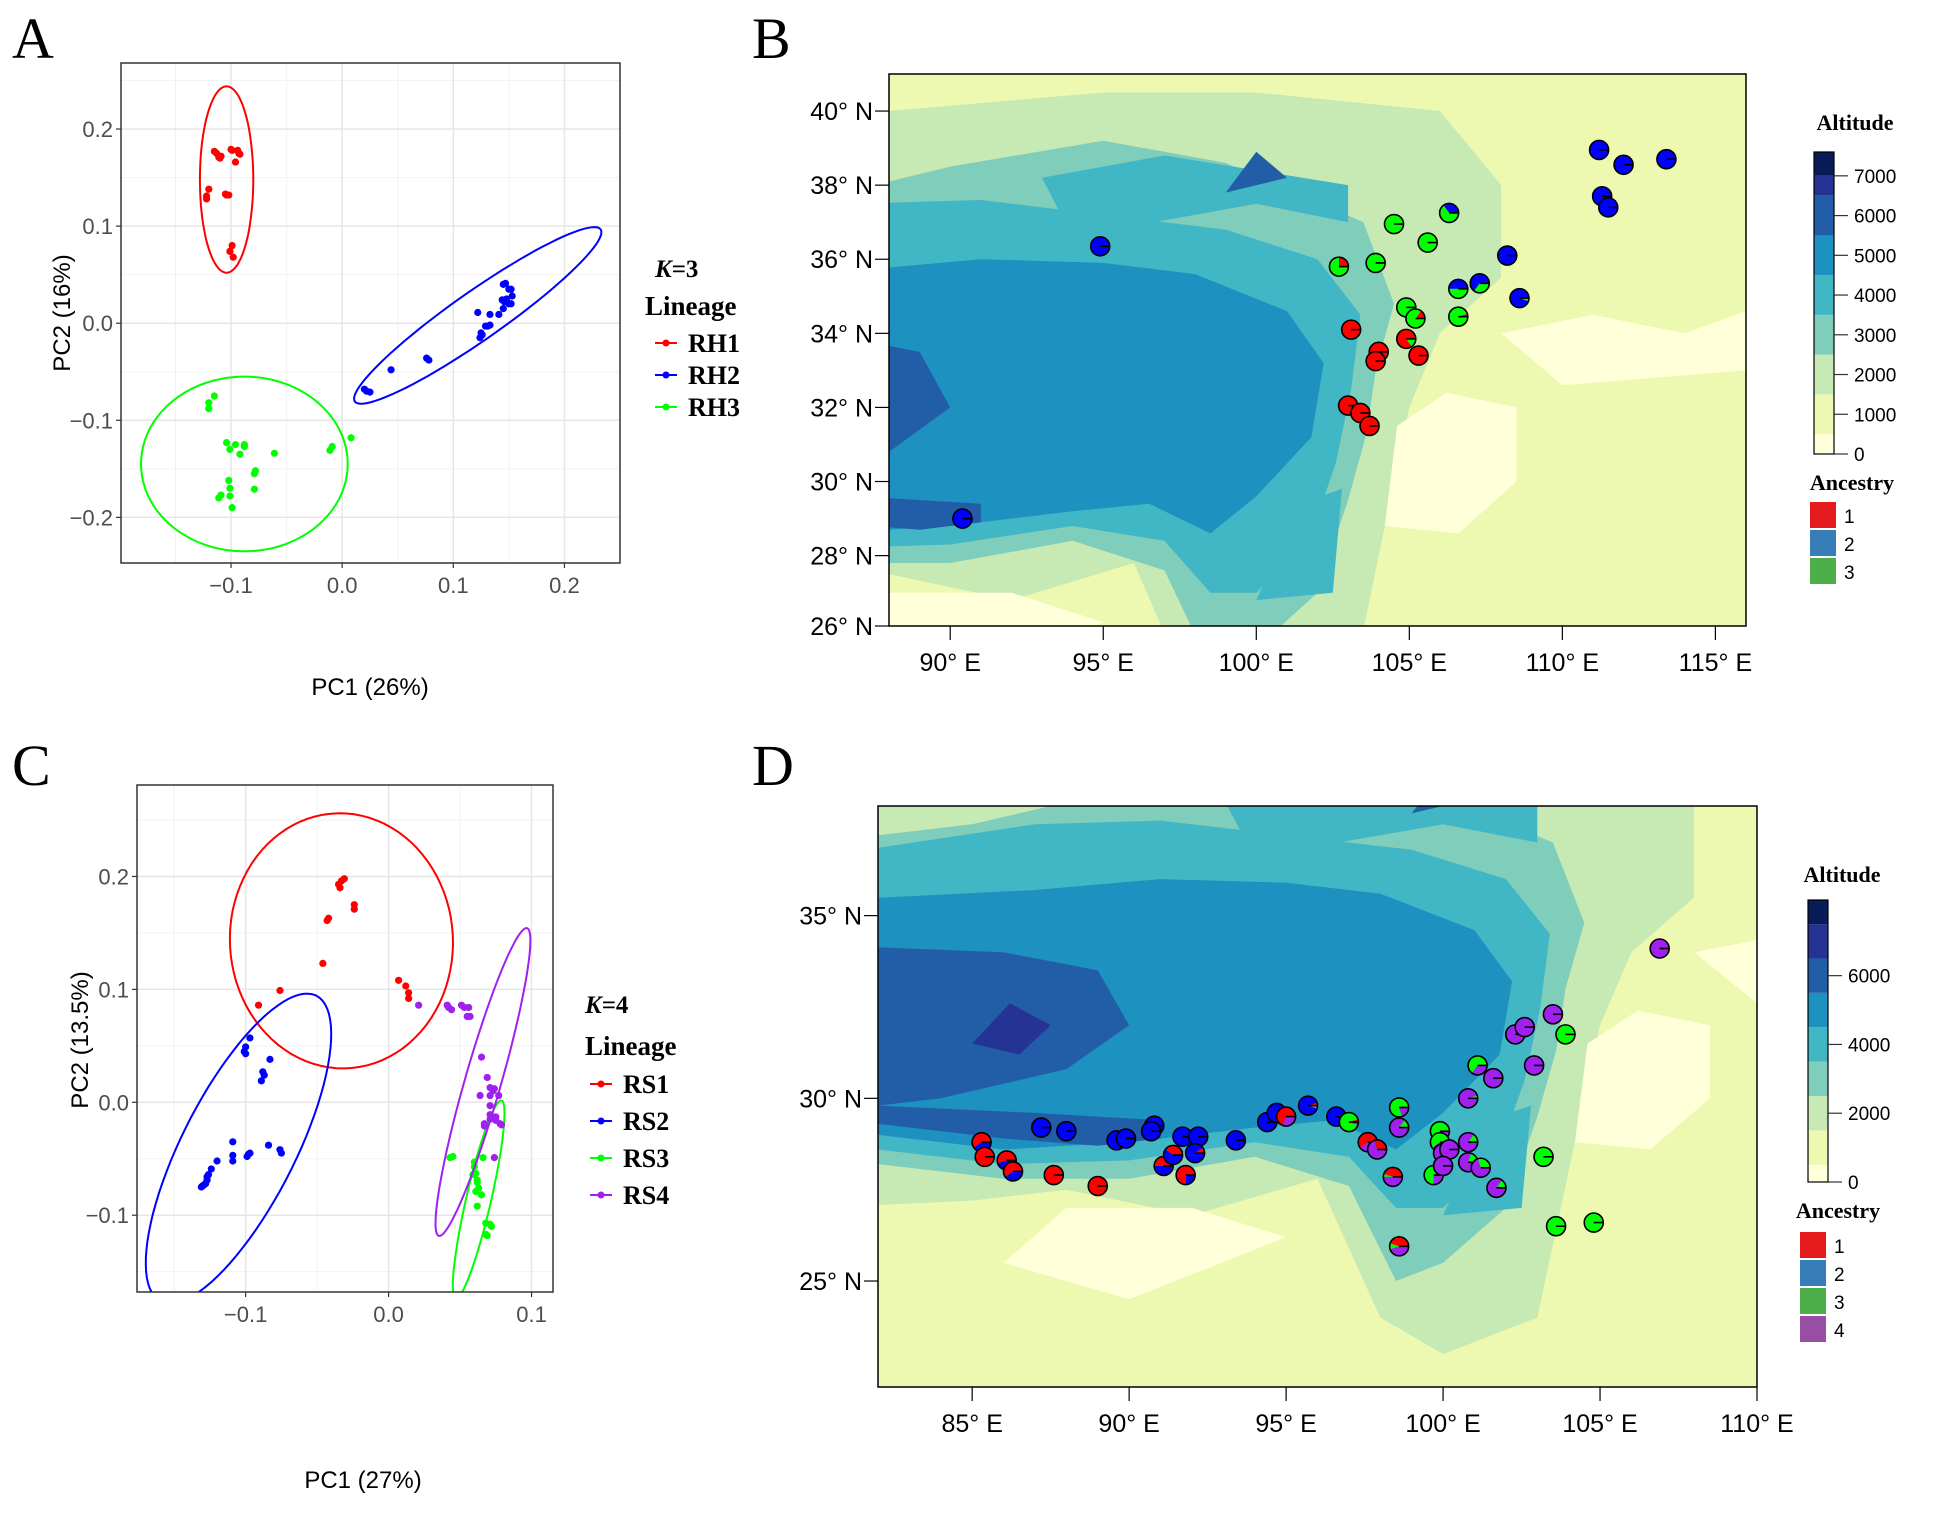 The image size is (1939, 1516). I want to click on ellipse-rs2, so click(238, 1142).